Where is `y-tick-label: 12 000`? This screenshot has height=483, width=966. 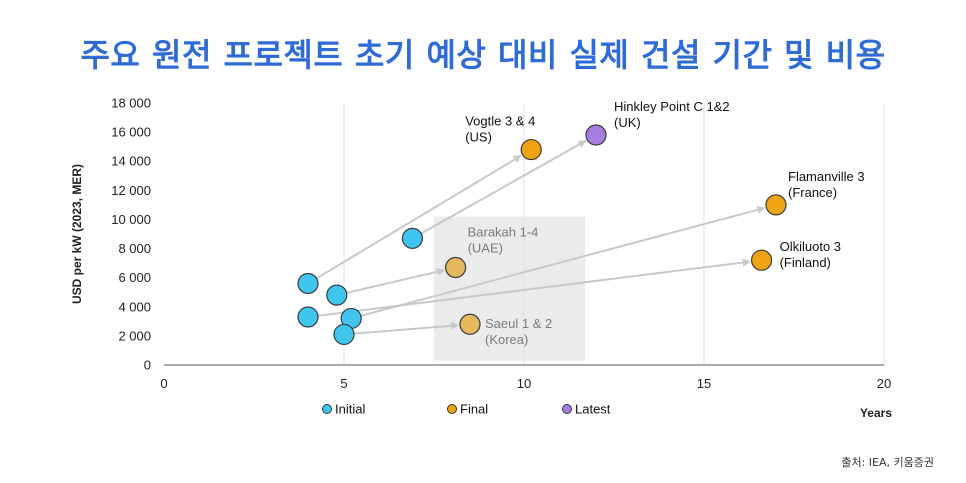
y-tick-label: 12 000 is located at coordinates (131, 190).